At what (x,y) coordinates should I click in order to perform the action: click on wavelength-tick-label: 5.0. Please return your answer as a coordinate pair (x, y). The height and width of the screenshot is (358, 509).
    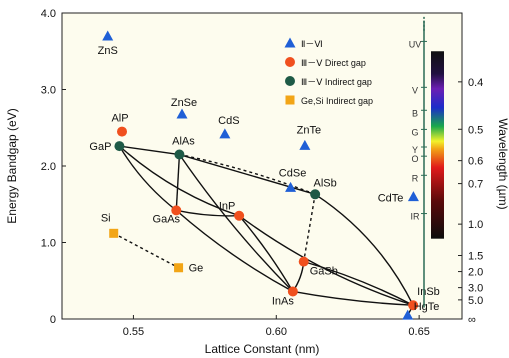
    Looking at the image, I should click on (475, 301).